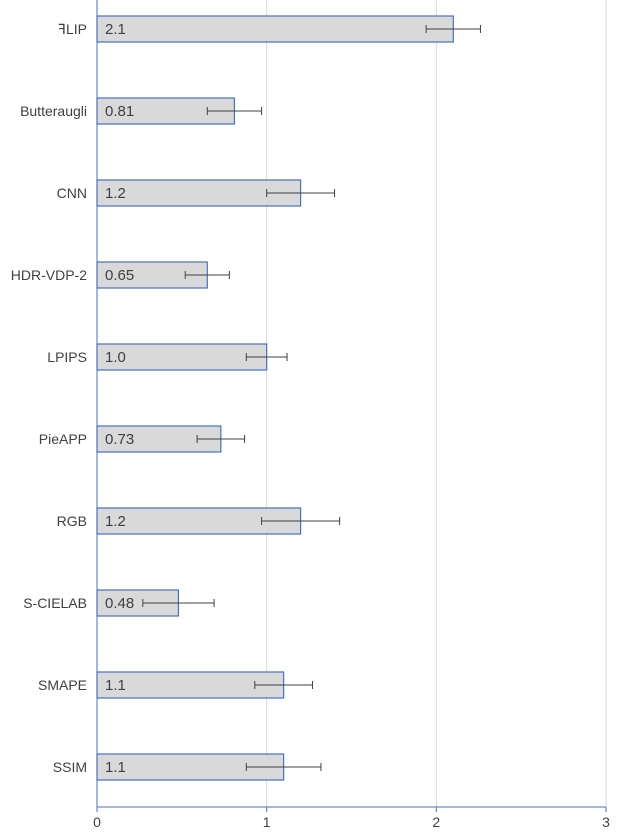  Describe the element at coordinates (72, 29) in the screenshot. I see `category-label: ꟻLIP` at that location.